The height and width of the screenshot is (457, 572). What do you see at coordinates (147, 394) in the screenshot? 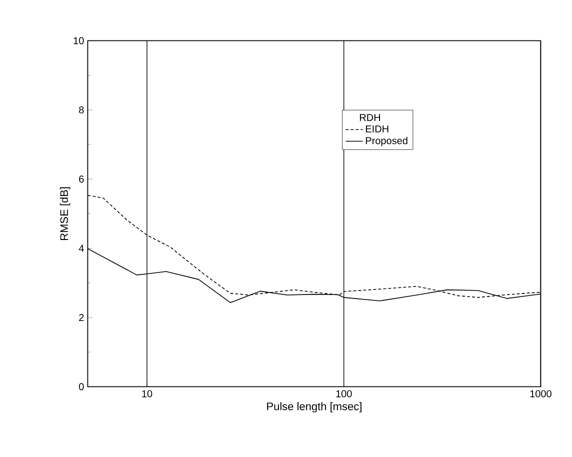
I see `x-tick-label: 10` at bounding box center [147, 394].